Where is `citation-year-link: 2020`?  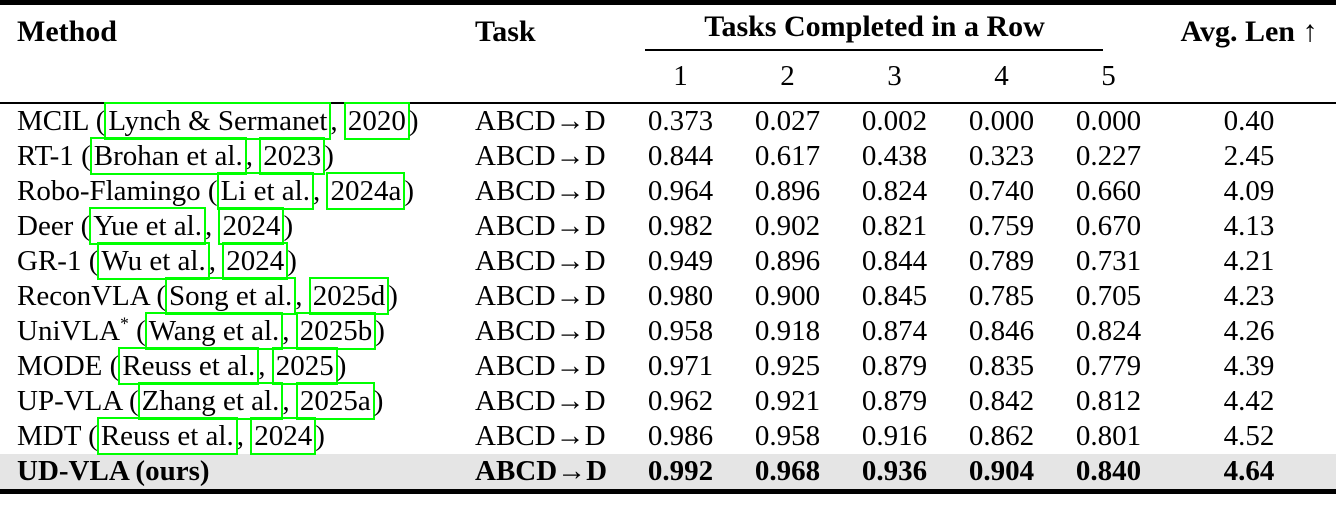 citation-year-link: 2020 is located at coordinates (376, 121).